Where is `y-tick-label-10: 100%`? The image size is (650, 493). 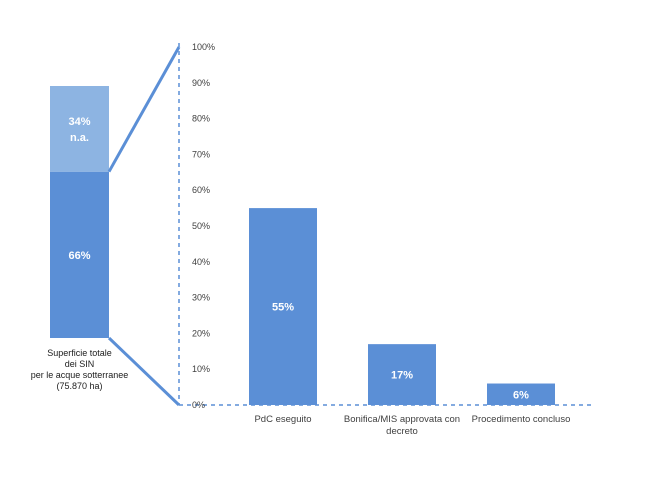 y-tick-label-10: 100% is located at coordinates (203, 47).